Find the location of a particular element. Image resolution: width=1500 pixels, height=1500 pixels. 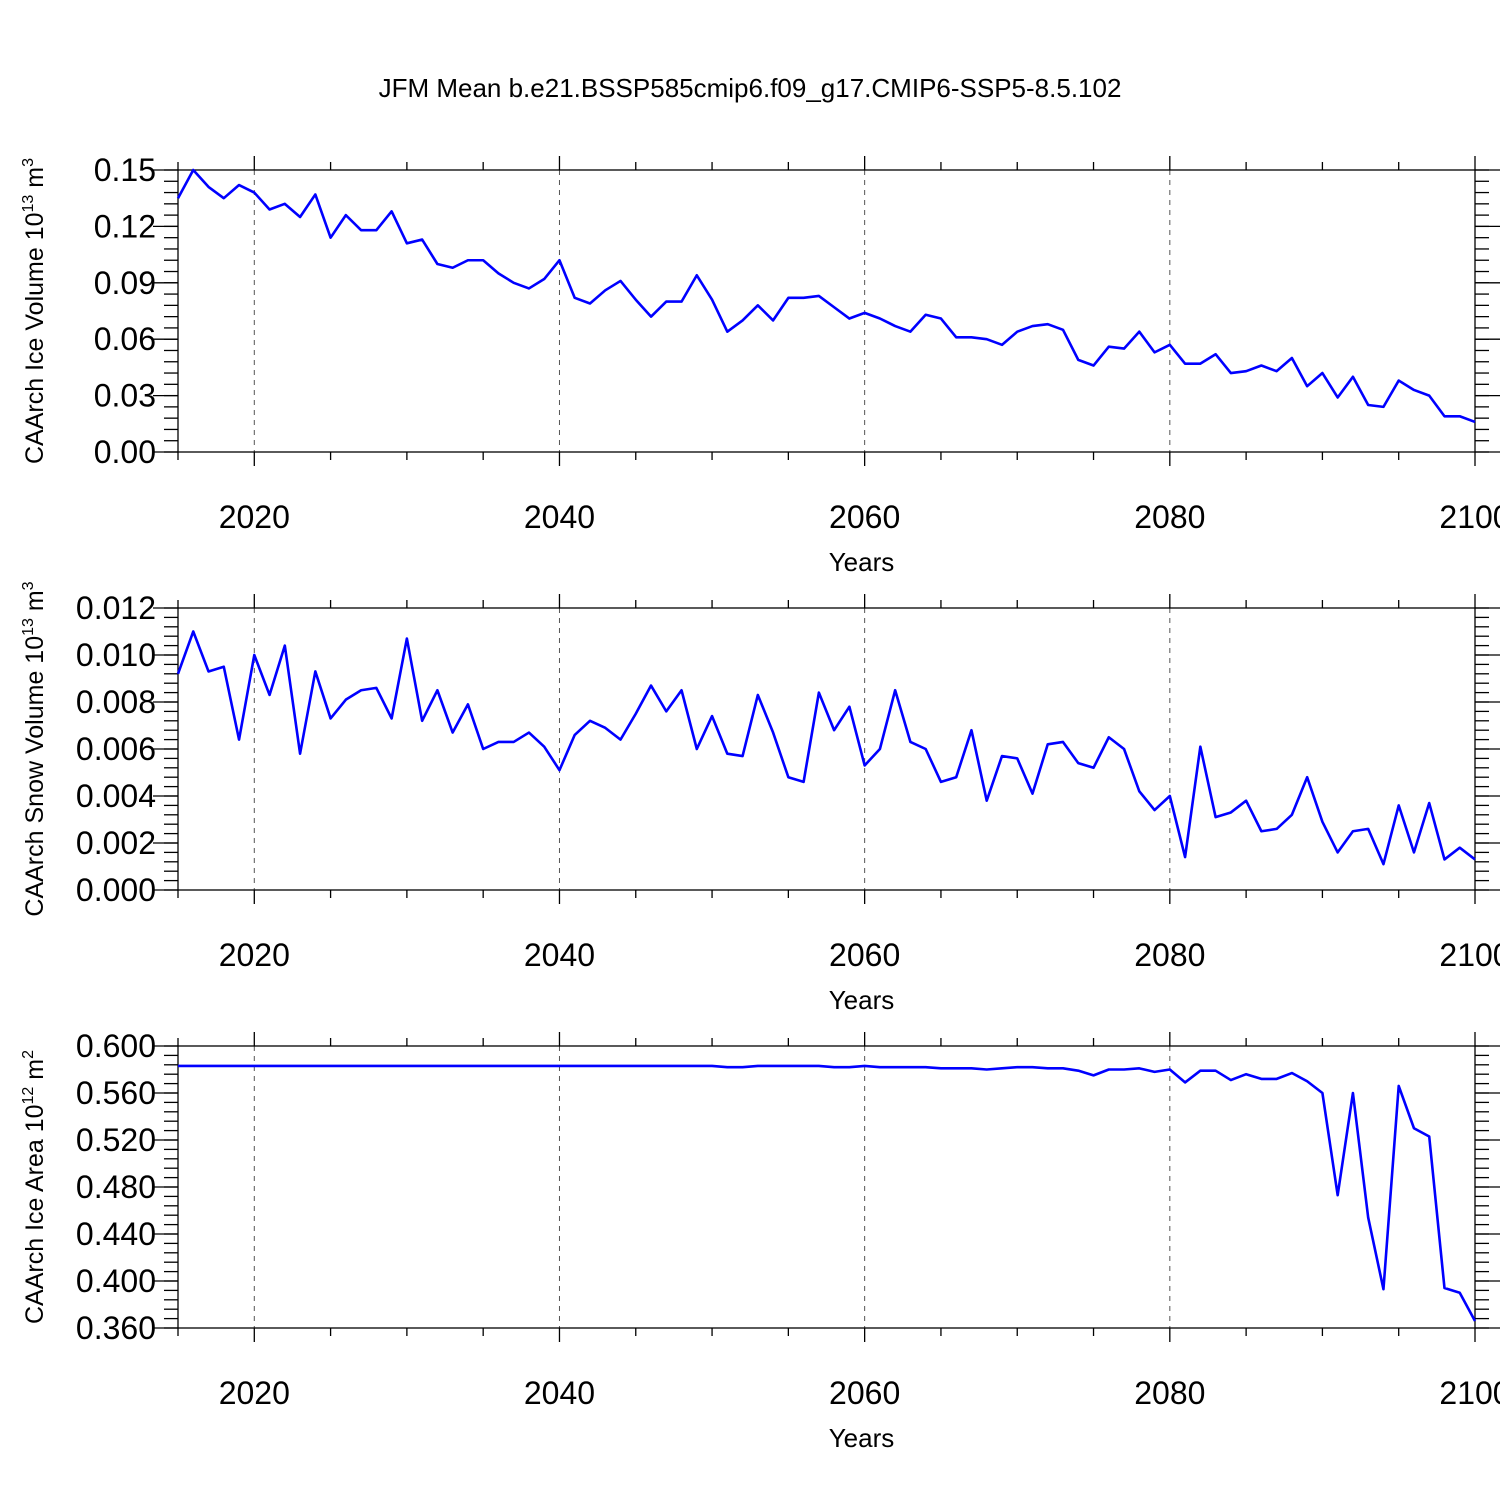

y-tick-label: 0.008 is located at coordinates (116, 702).